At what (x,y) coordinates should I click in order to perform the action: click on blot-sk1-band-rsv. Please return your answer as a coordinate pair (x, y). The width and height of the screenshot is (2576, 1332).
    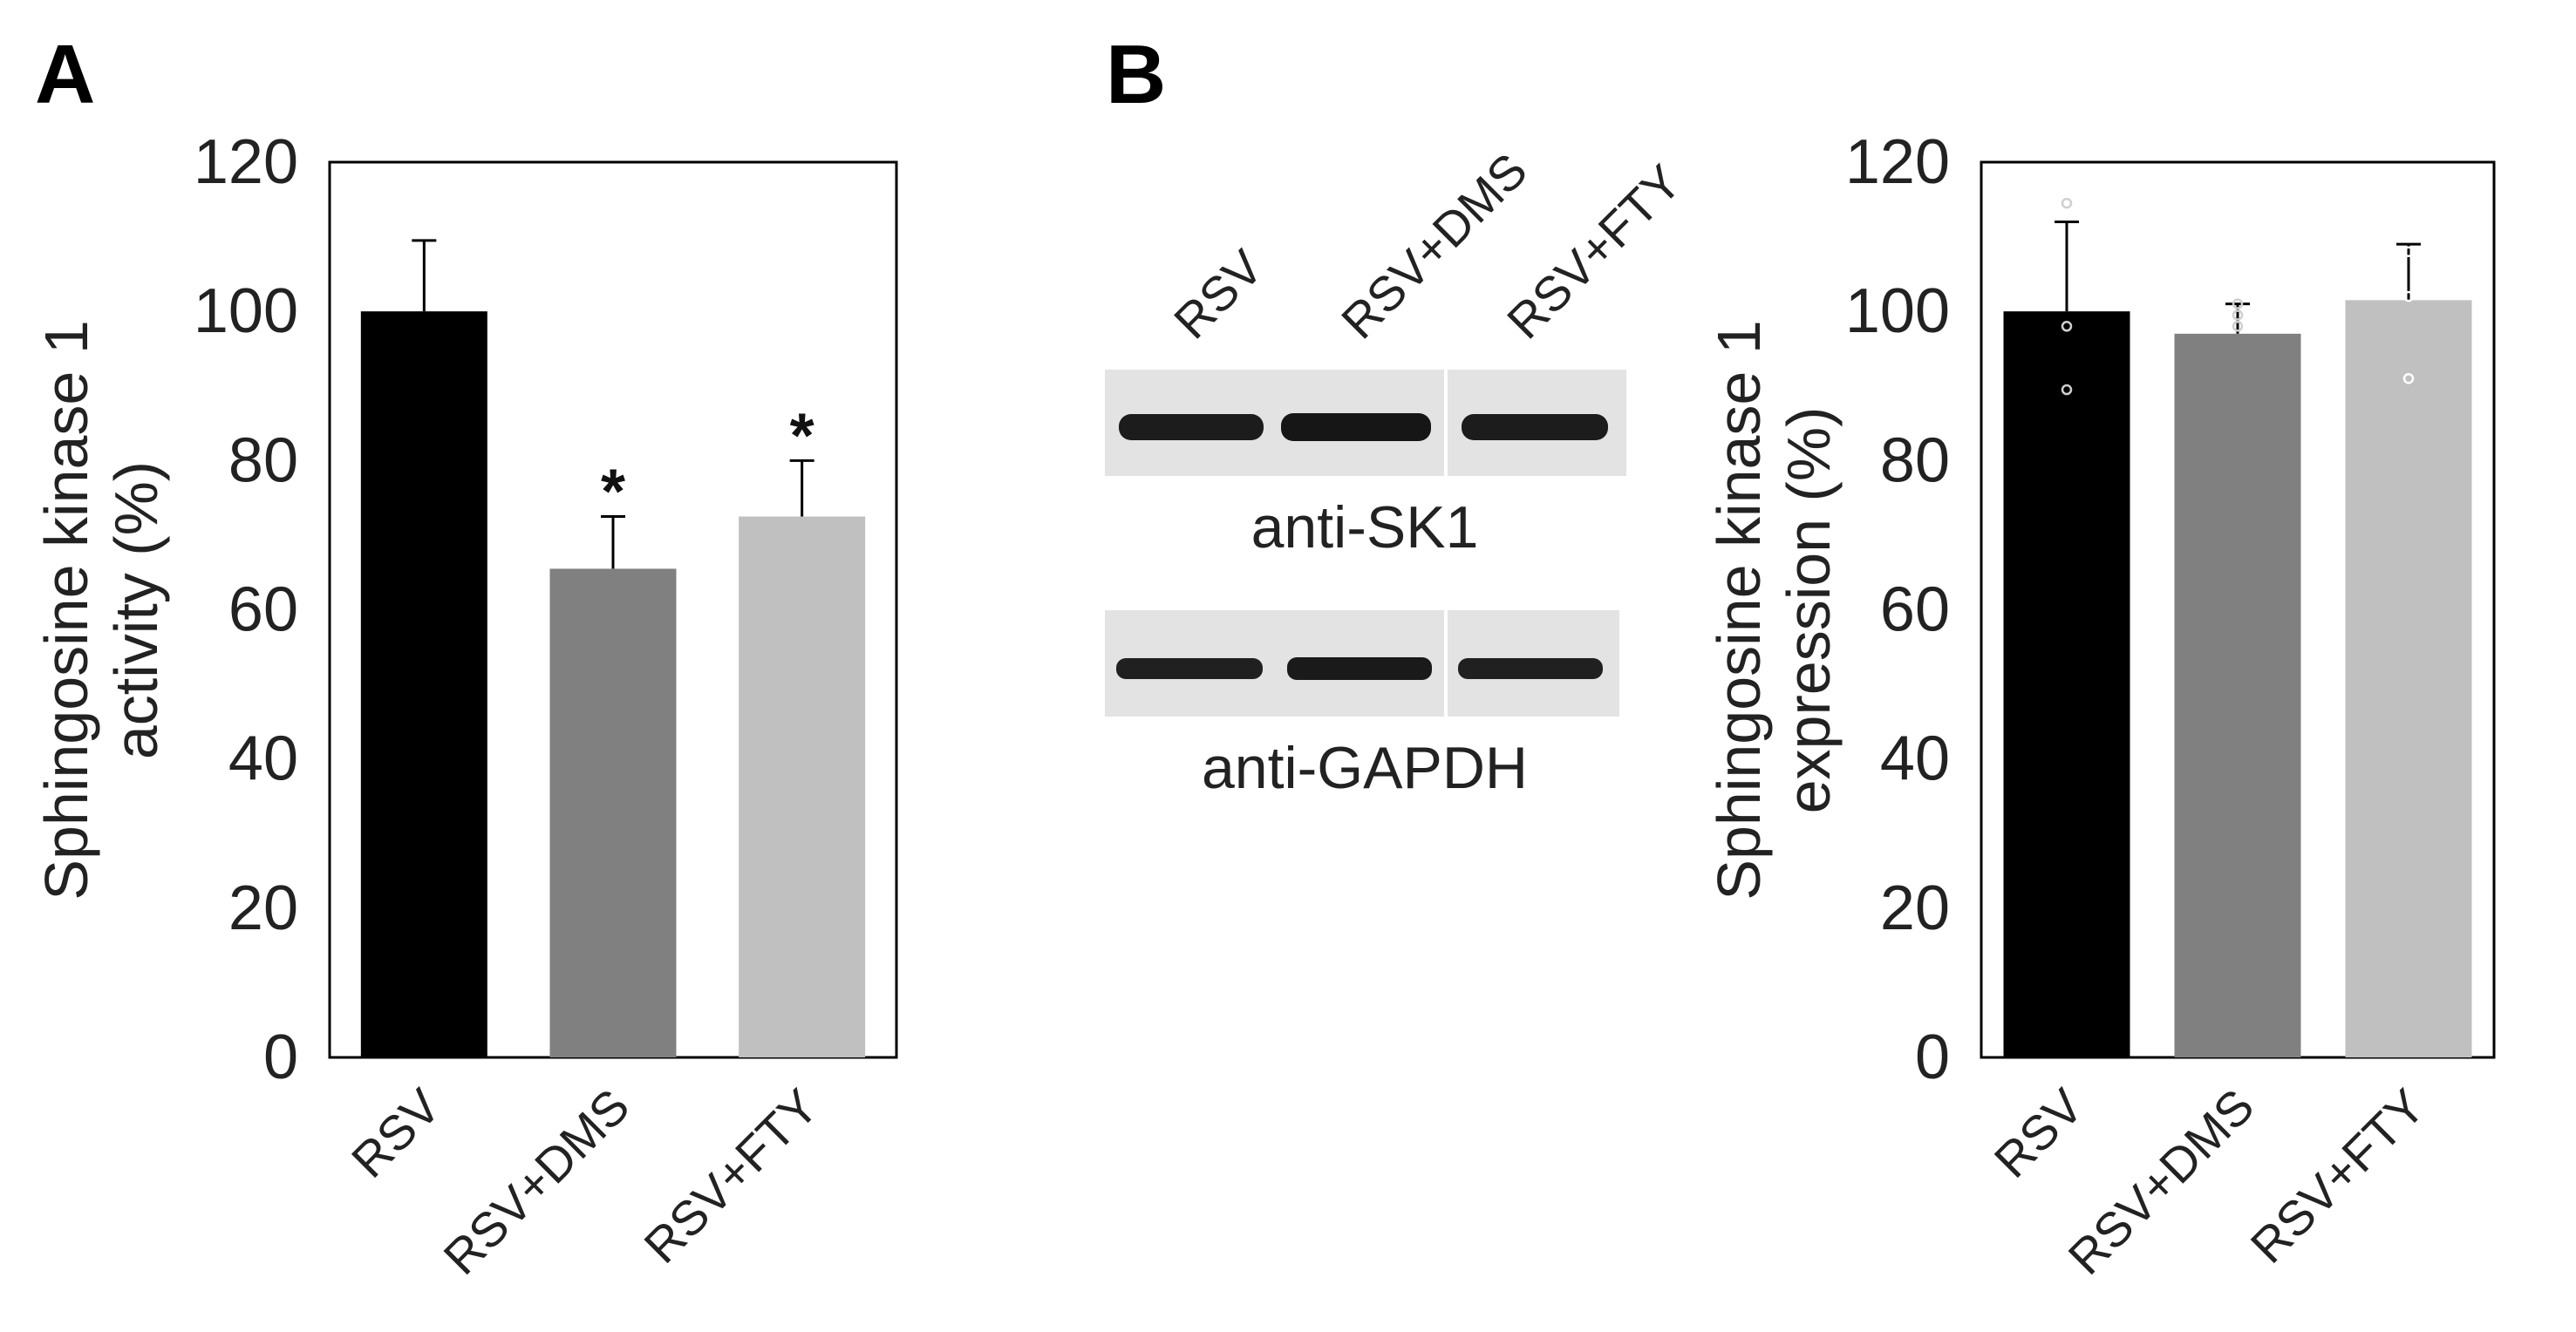
    Looking at the image, I should click on (1191, 427).